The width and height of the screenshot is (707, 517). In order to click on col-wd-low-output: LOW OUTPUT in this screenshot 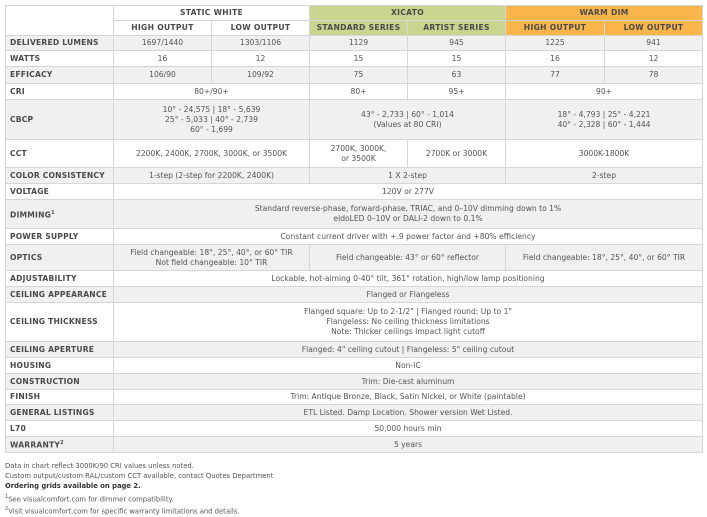, I will do `click(654, 28)`.